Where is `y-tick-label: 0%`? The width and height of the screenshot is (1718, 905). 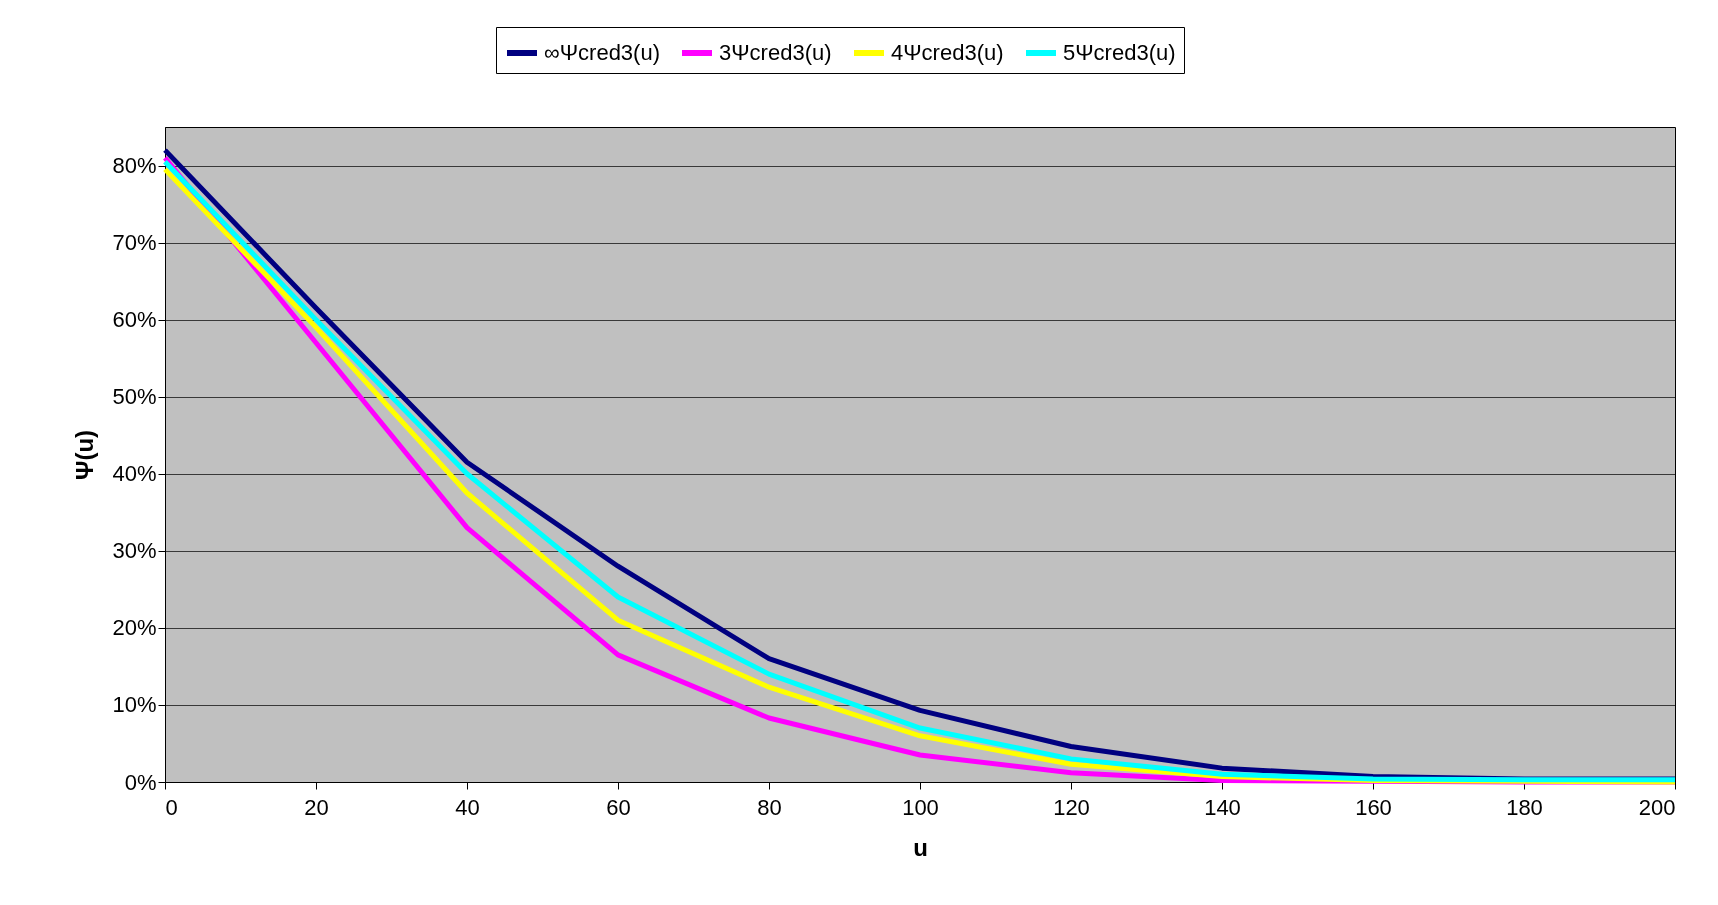 y-tick-label: 0% is located at coordinates (140, 782).